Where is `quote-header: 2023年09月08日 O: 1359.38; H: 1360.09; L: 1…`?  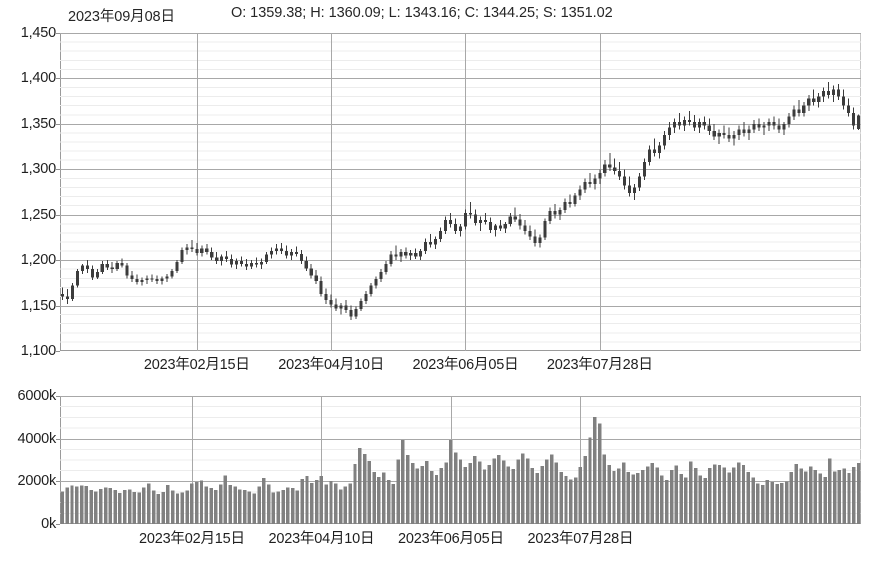
quote-header: 2023年09月08日 O: 1359.38; H: 1360.09; L: 1… is located at coordinates (434, 15).